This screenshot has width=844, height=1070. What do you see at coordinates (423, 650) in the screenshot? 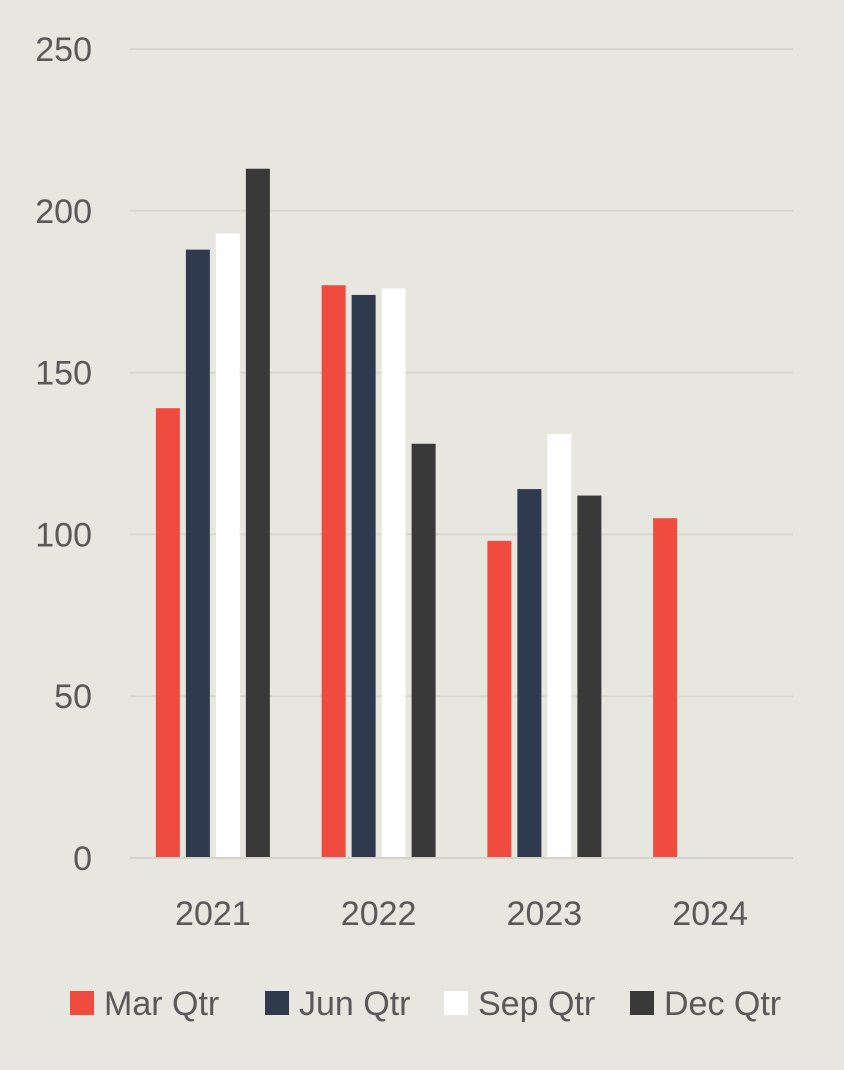
I see `bar-dec-qtr-2022` at bounding box center [423, 650].